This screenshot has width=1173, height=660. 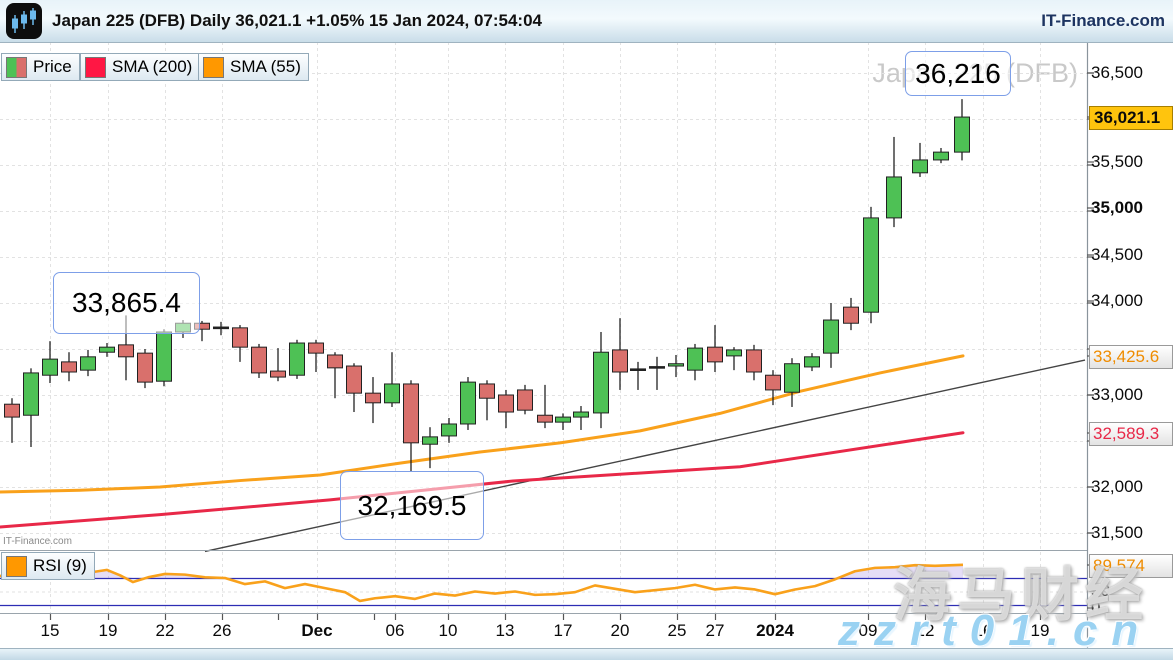 What do you see at coordinates (775, 630) in the screenshot?
I see `time-axis-label: 2024` at bounding box center [775, 630].